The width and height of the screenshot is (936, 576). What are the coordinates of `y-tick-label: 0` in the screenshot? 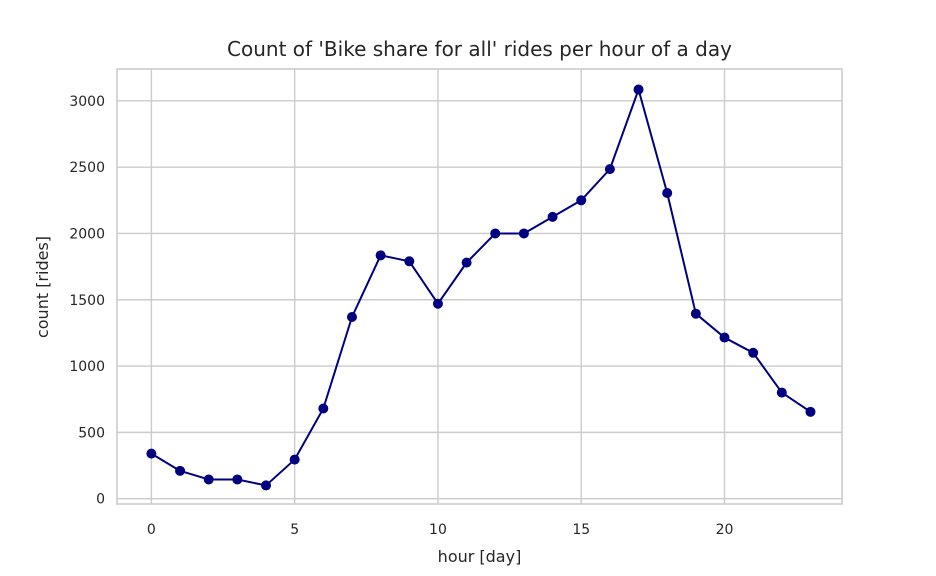 It's located at (100, 500).